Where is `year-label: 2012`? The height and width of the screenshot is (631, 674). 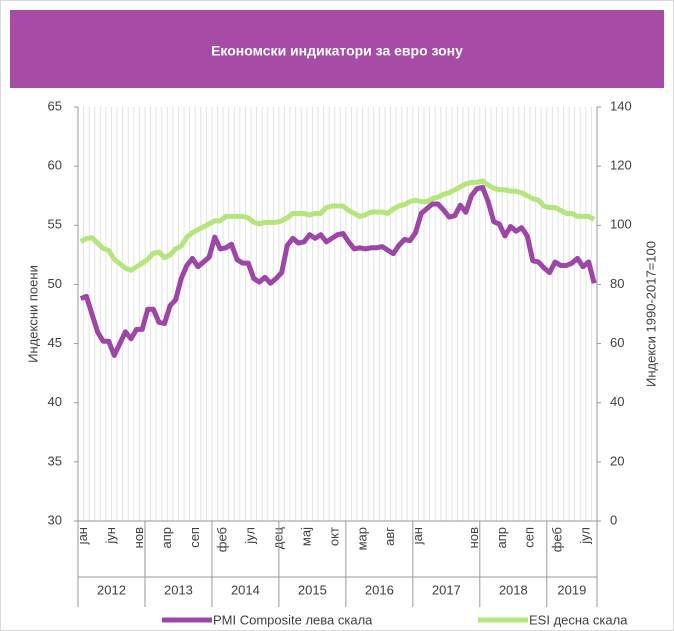
year-label: 2012 is located at coordinates (111, 589).